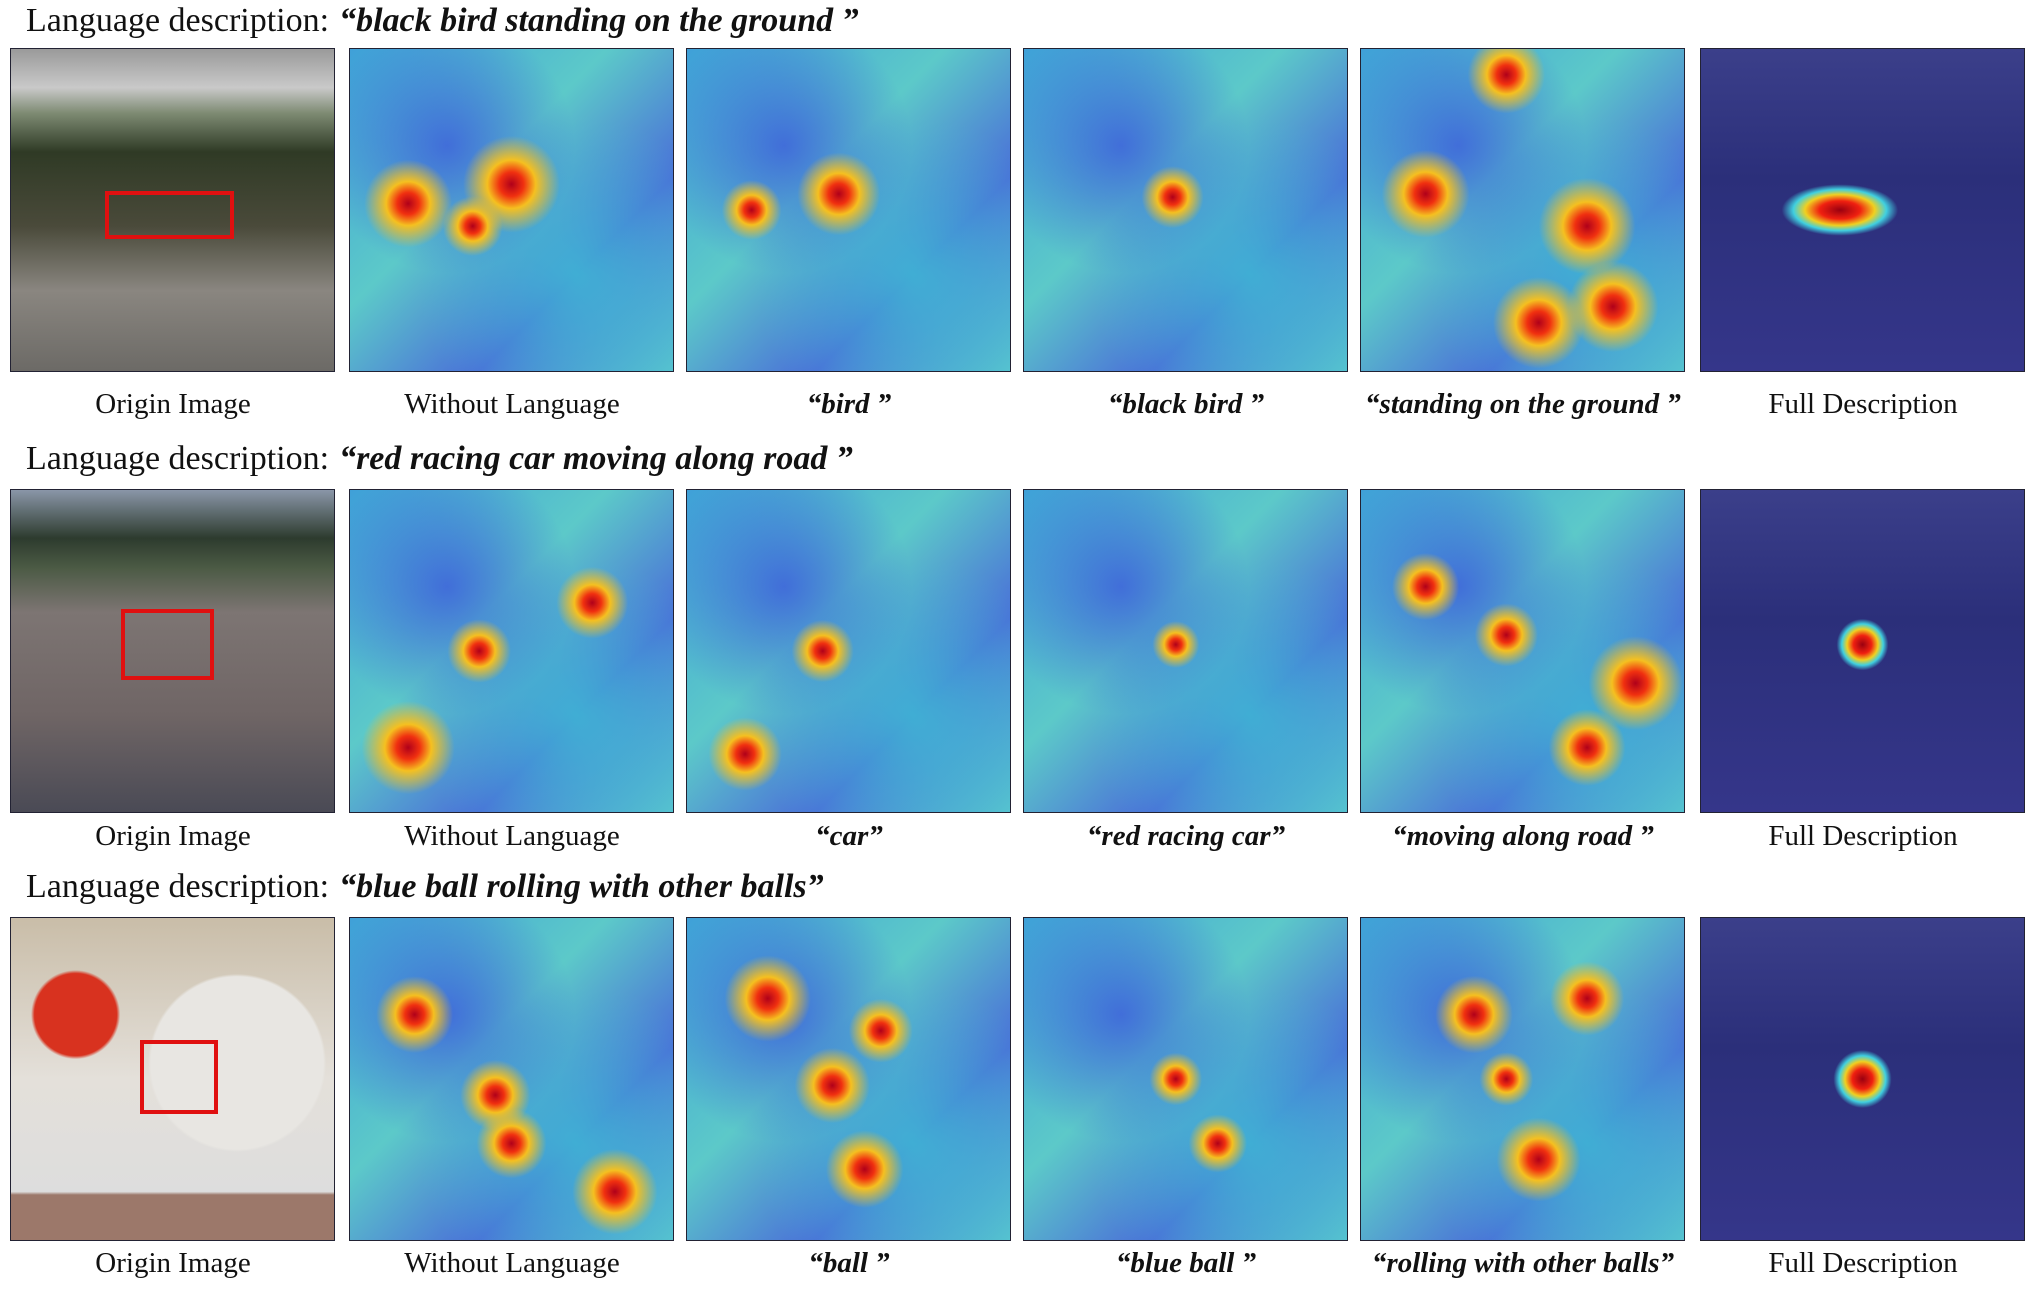  What do you see at coordinates (599, 20) in the screenshot?
I see `description-query: “black bird standing on the ground ”` at bounding box center [599, 20].